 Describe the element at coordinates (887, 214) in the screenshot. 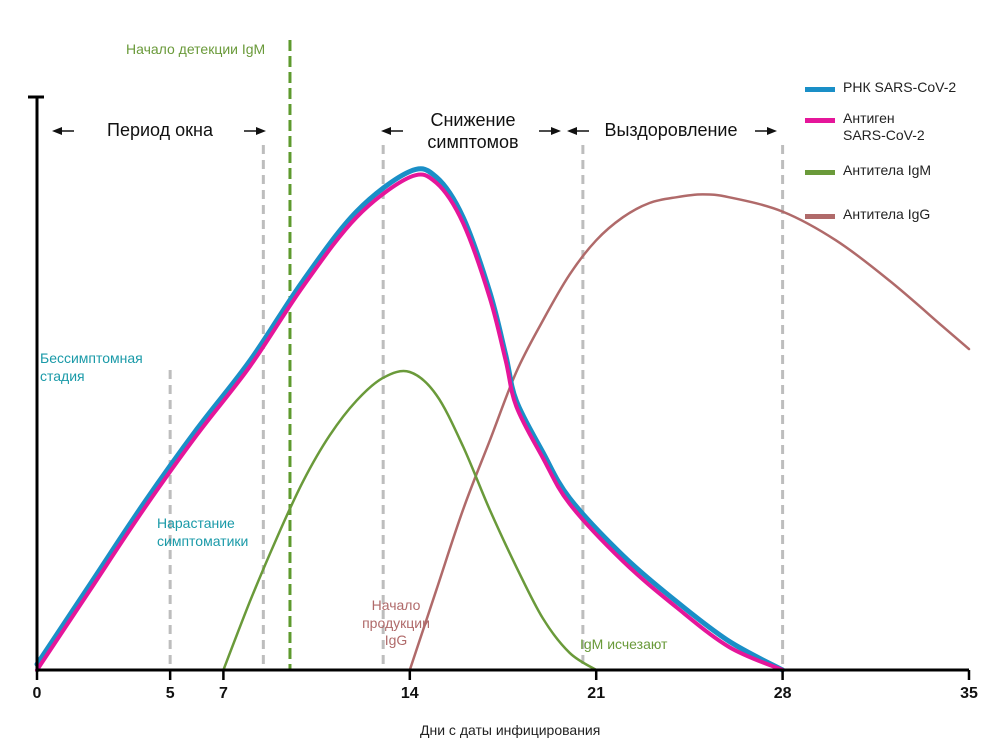

I see `legend-label-igg: Антитела IgG` at that location.